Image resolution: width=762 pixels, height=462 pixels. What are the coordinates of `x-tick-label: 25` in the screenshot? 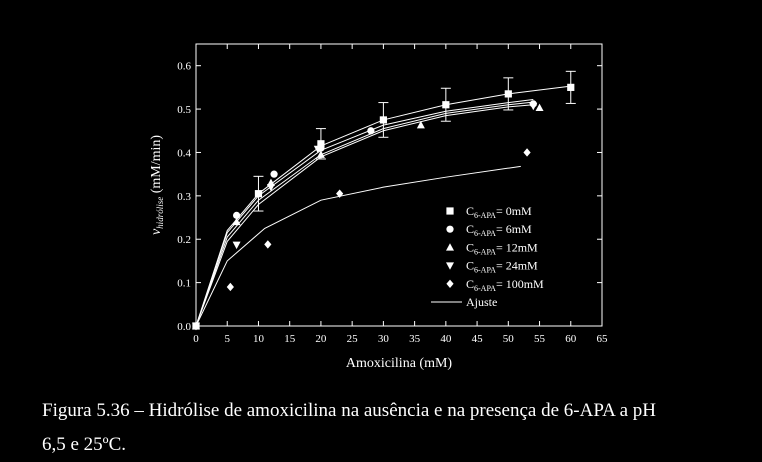 It's located at (353, 339).